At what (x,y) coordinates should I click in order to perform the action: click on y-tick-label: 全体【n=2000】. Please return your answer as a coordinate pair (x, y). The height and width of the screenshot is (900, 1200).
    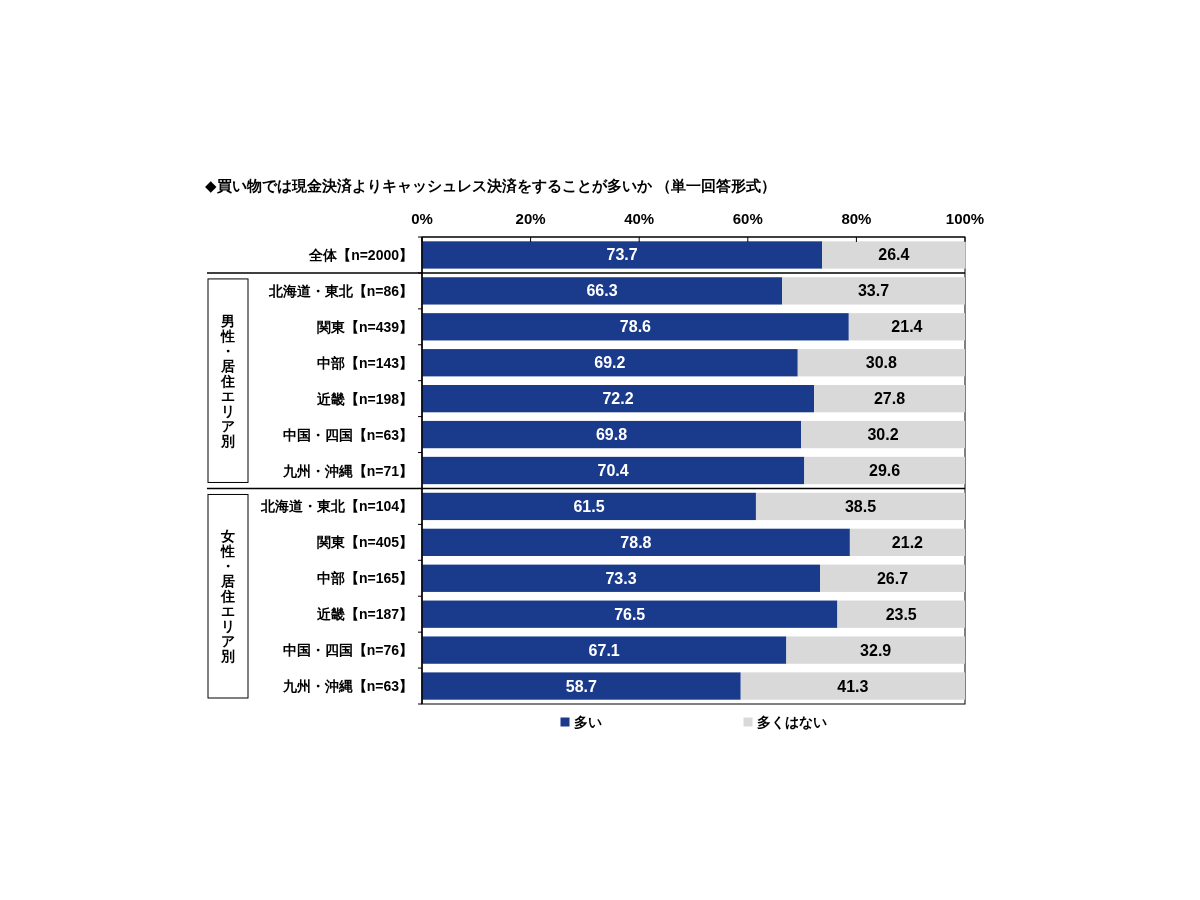
    Looking at the image, I should click on (360, 254).